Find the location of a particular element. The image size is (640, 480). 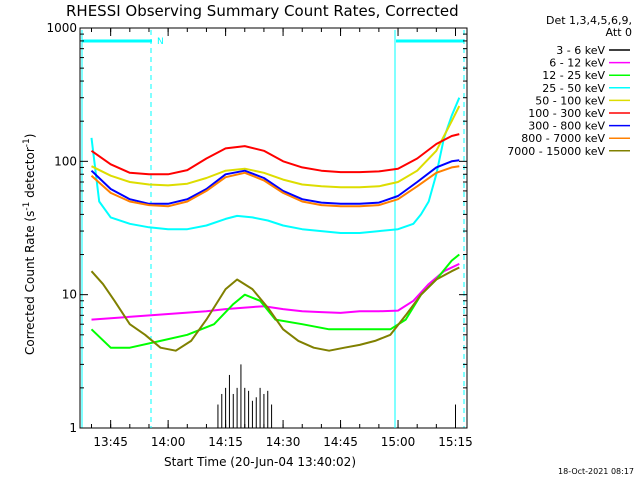

legend-header: Det 1,3,4,5,6,9, is located at coordinates (589, 20).